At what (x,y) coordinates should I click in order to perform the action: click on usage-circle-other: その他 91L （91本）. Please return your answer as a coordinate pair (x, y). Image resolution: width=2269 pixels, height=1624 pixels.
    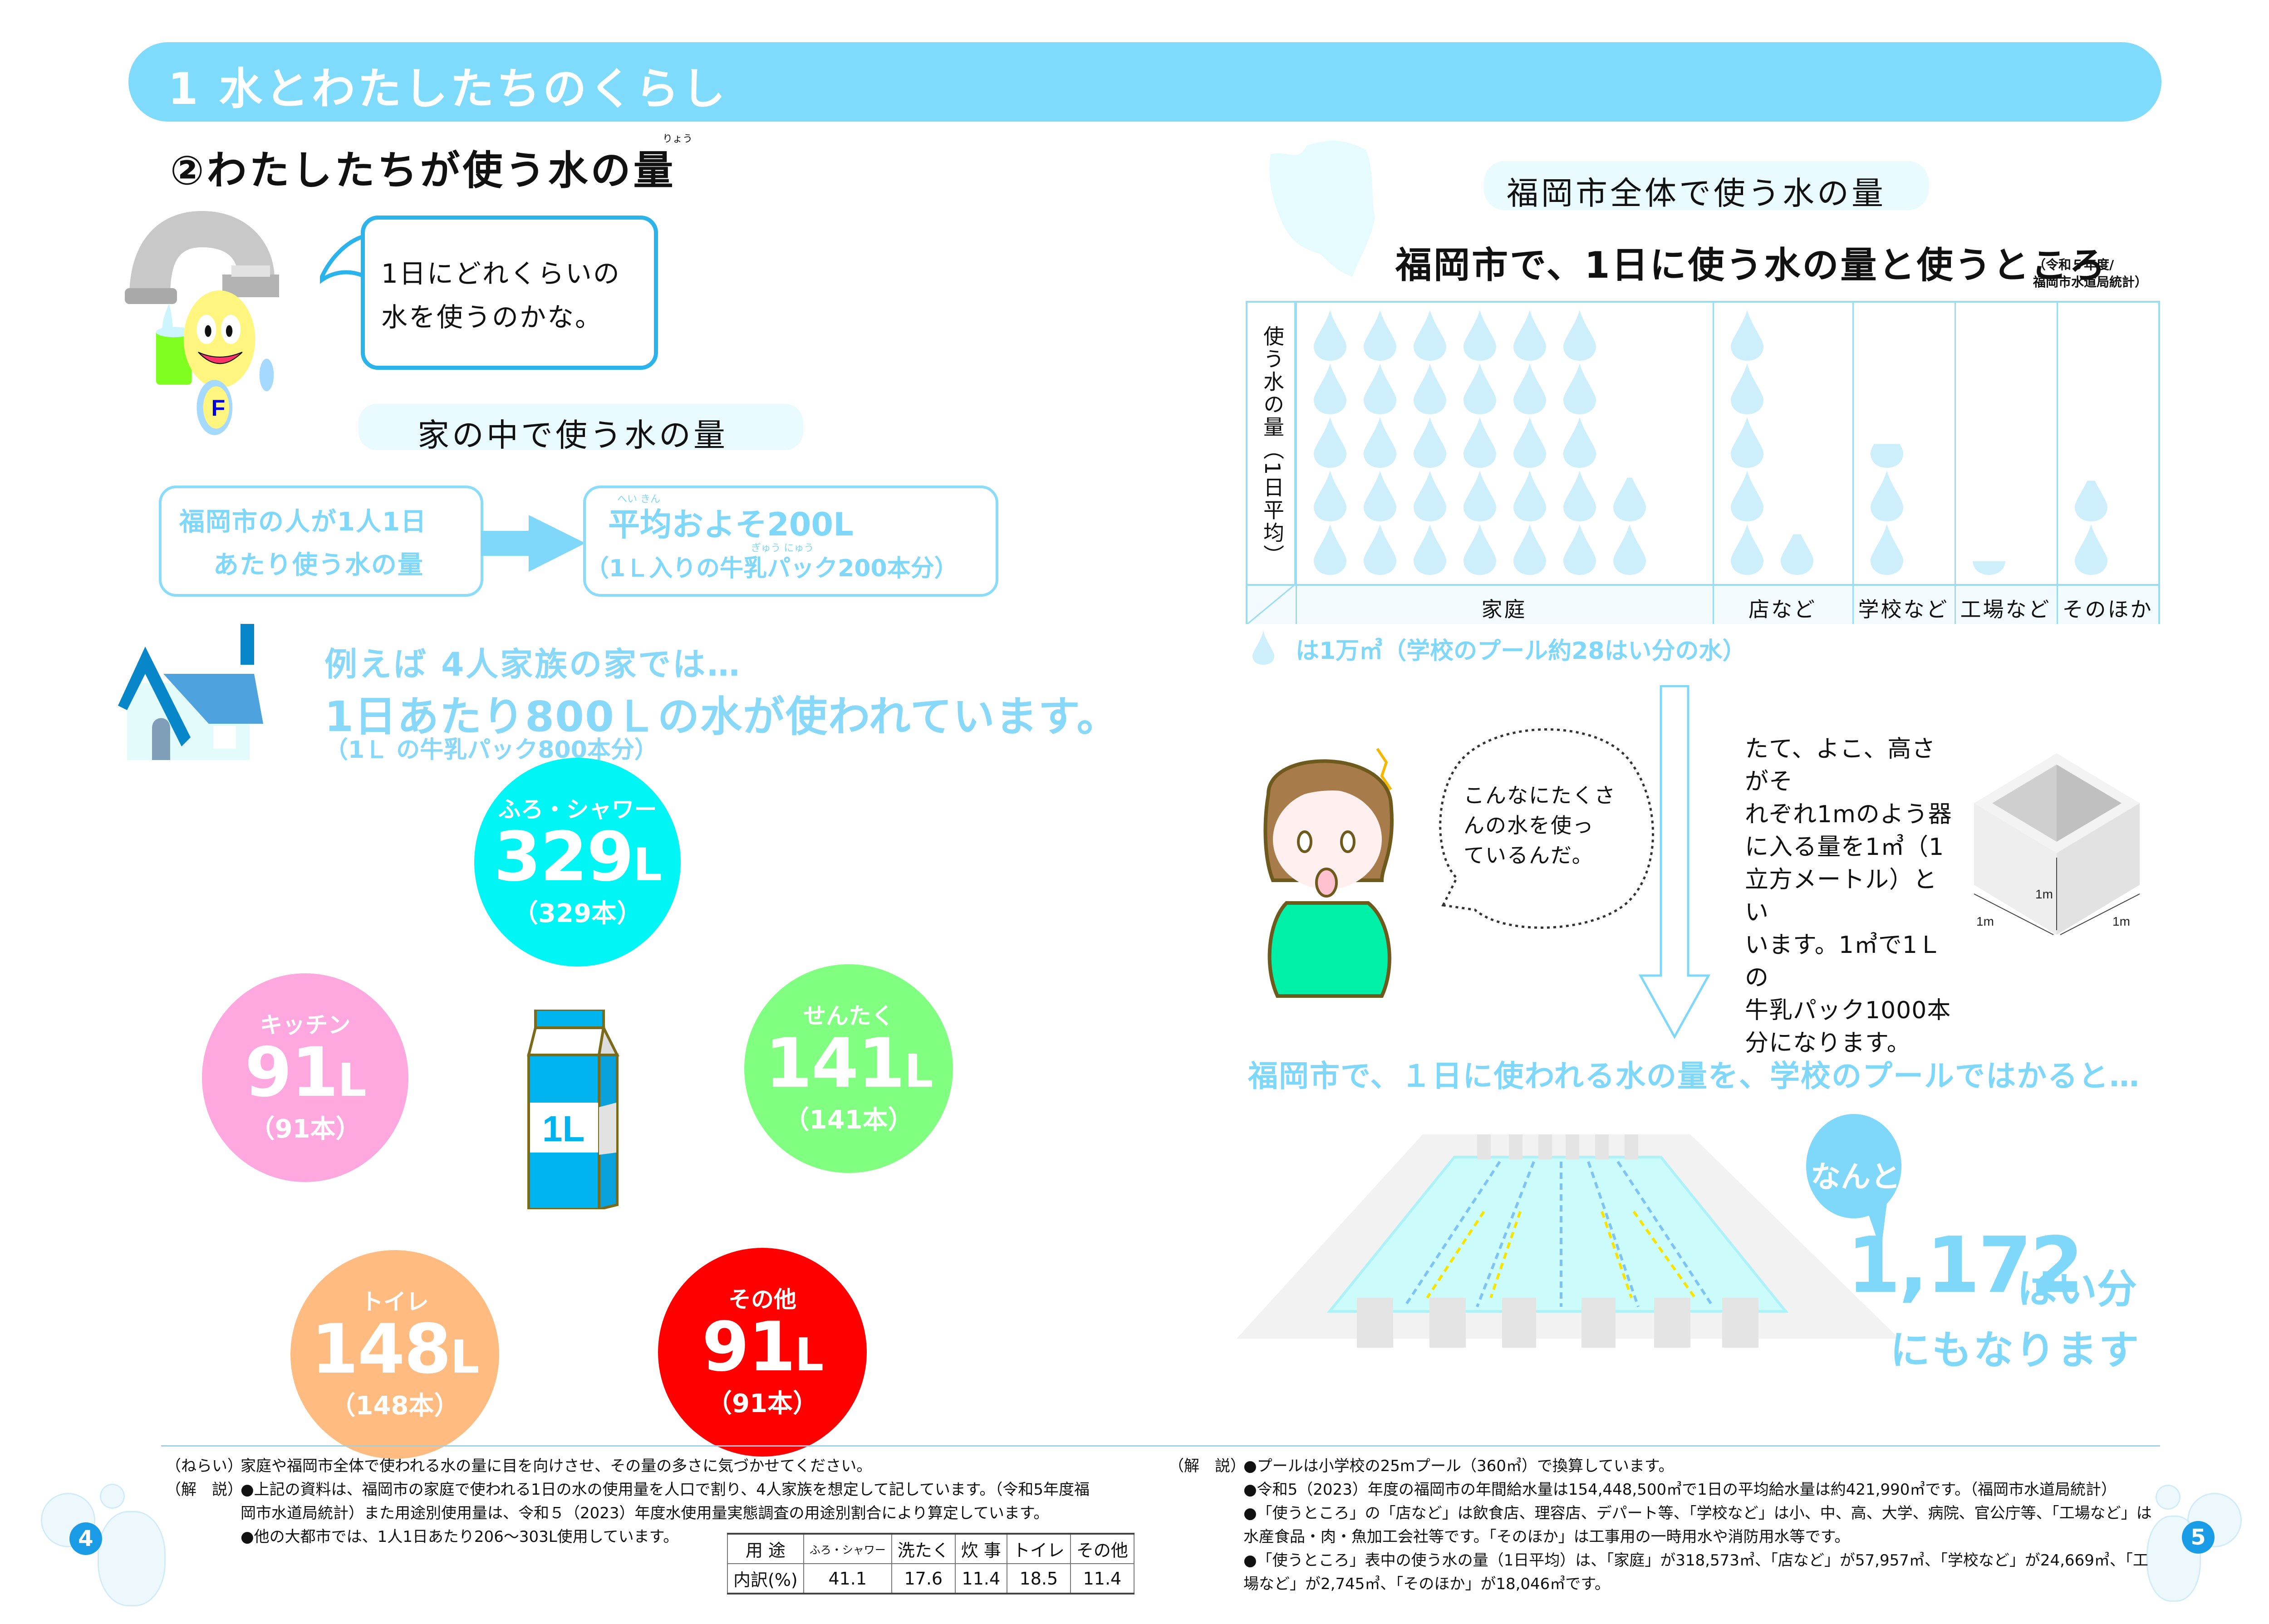
    Looking at the image, I should click on (762, 1352).